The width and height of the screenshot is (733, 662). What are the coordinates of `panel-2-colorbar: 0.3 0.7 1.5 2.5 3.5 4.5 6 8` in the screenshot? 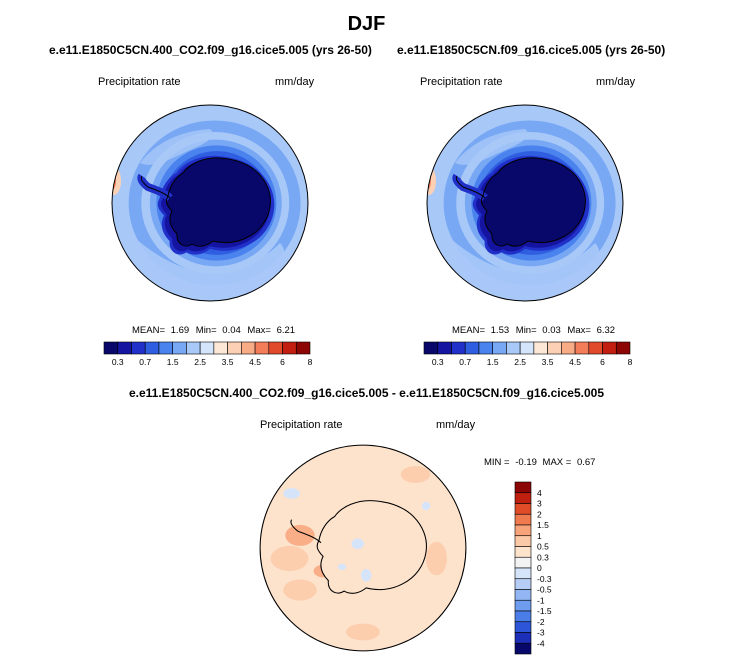 It's located at (528, 354).